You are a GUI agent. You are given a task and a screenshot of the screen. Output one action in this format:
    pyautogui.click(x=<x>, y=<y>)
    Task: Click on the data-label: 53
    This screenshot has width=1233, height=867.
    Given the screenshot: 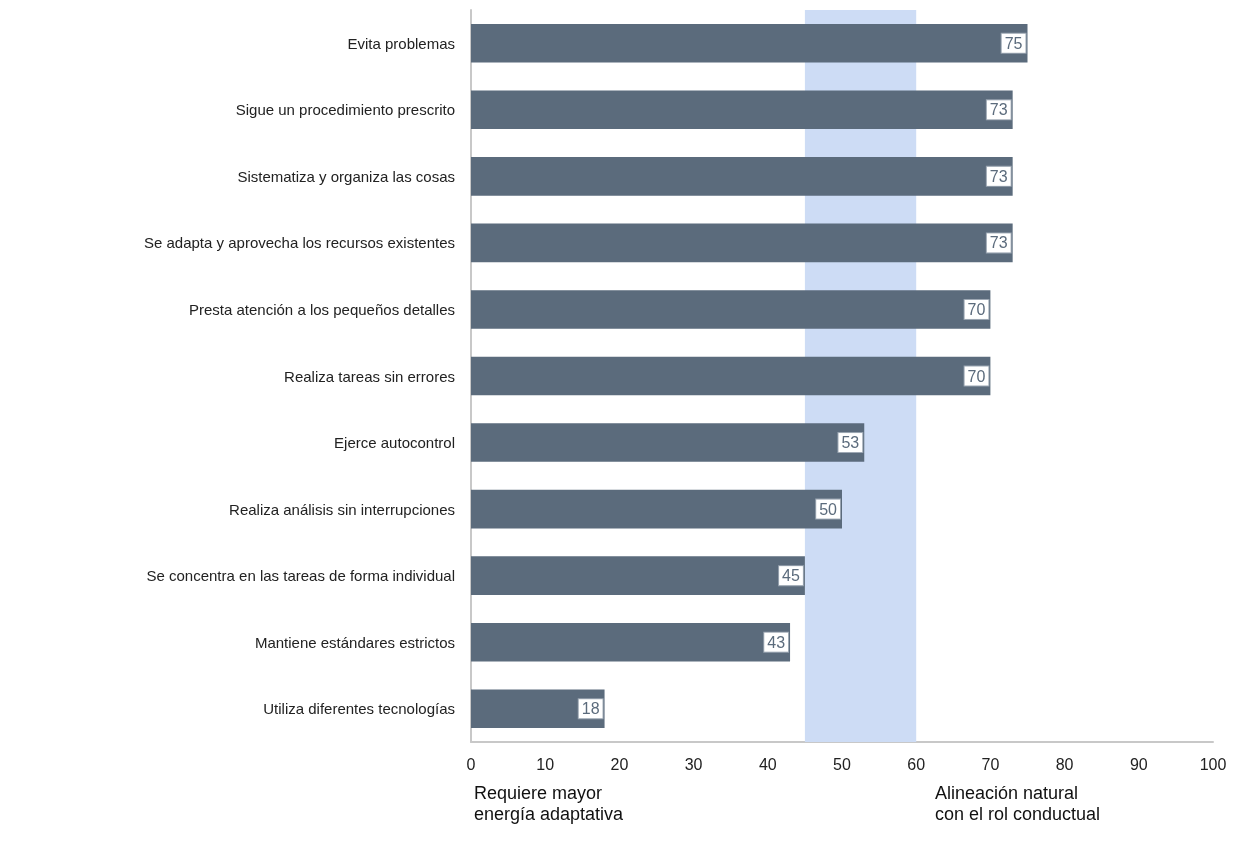 What is the action you would take?
    pyautogui.click(x=850, y=443)
    